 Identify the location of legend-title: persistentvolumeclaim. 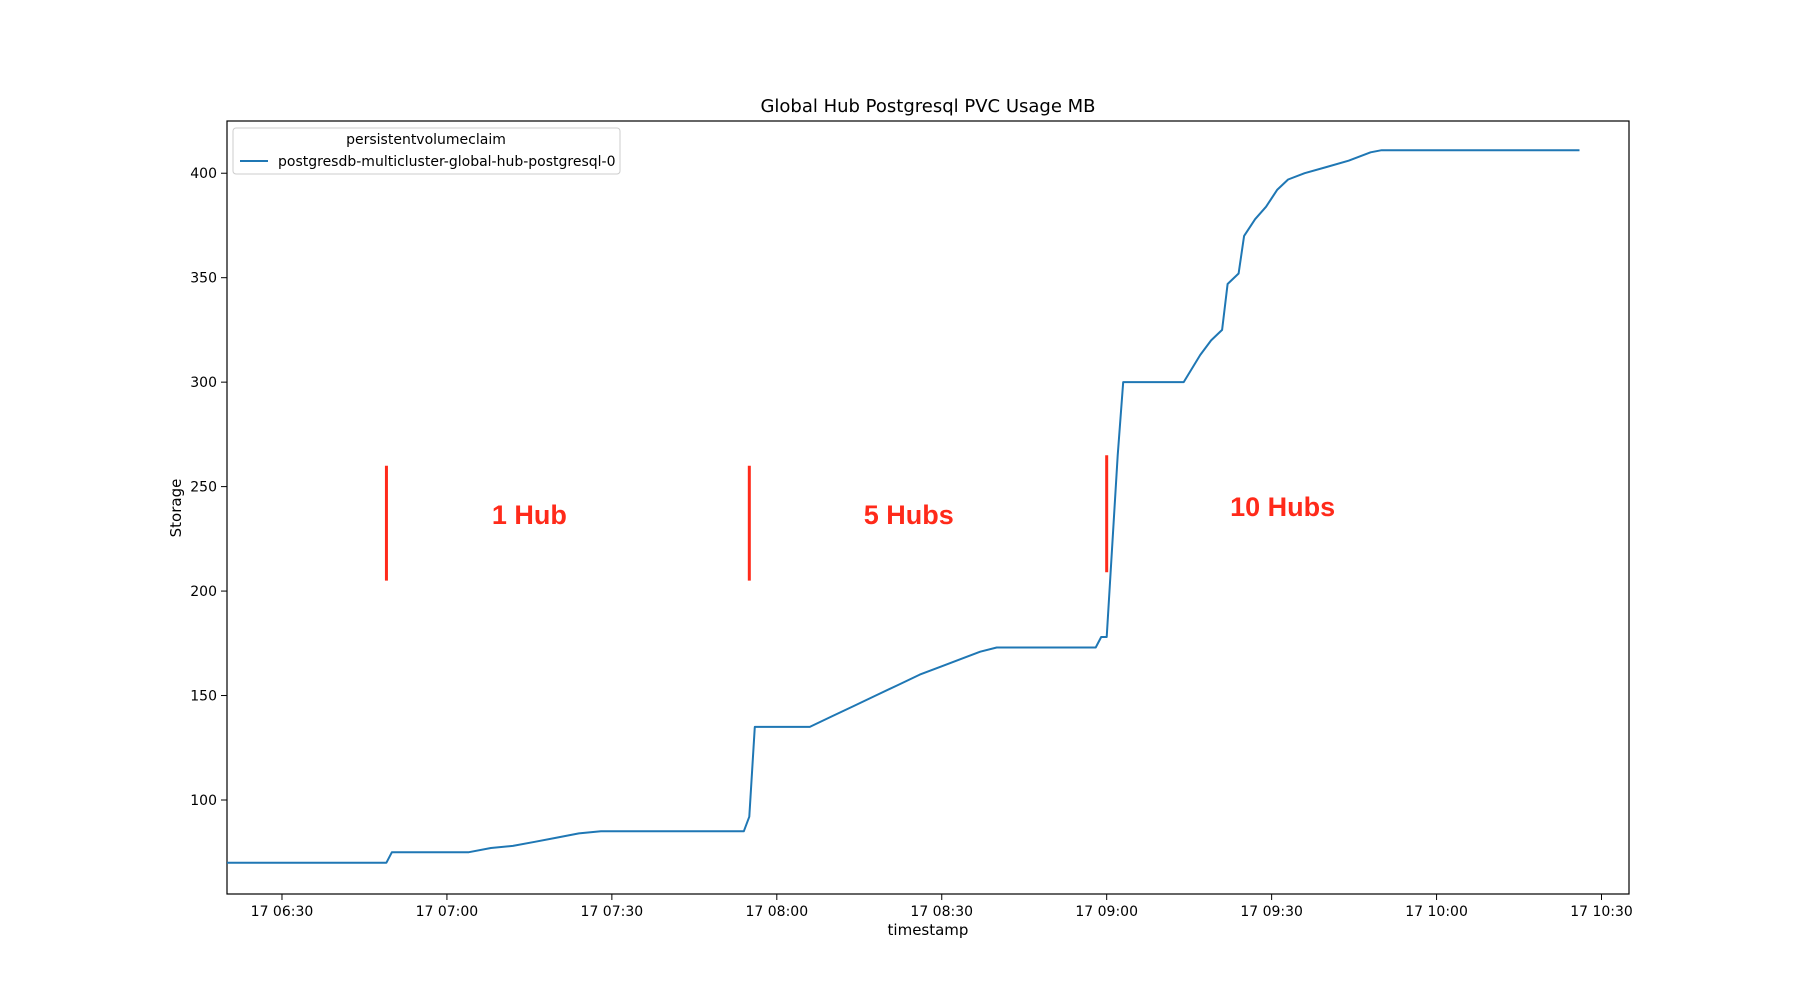
(426, 140).